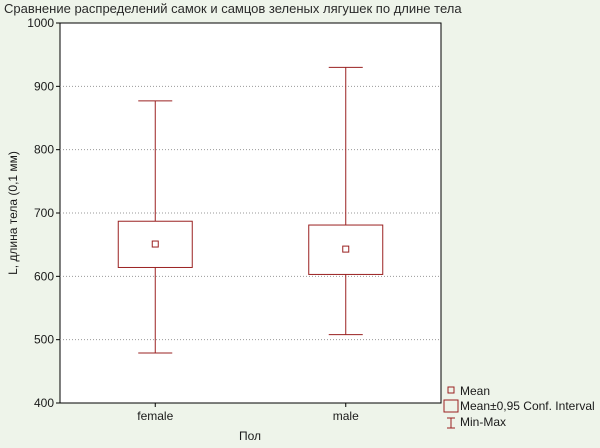 Image resolution: width=600 pixels, height=448 pixels. I want to click on legend-mean-marker, so click(451, 390).